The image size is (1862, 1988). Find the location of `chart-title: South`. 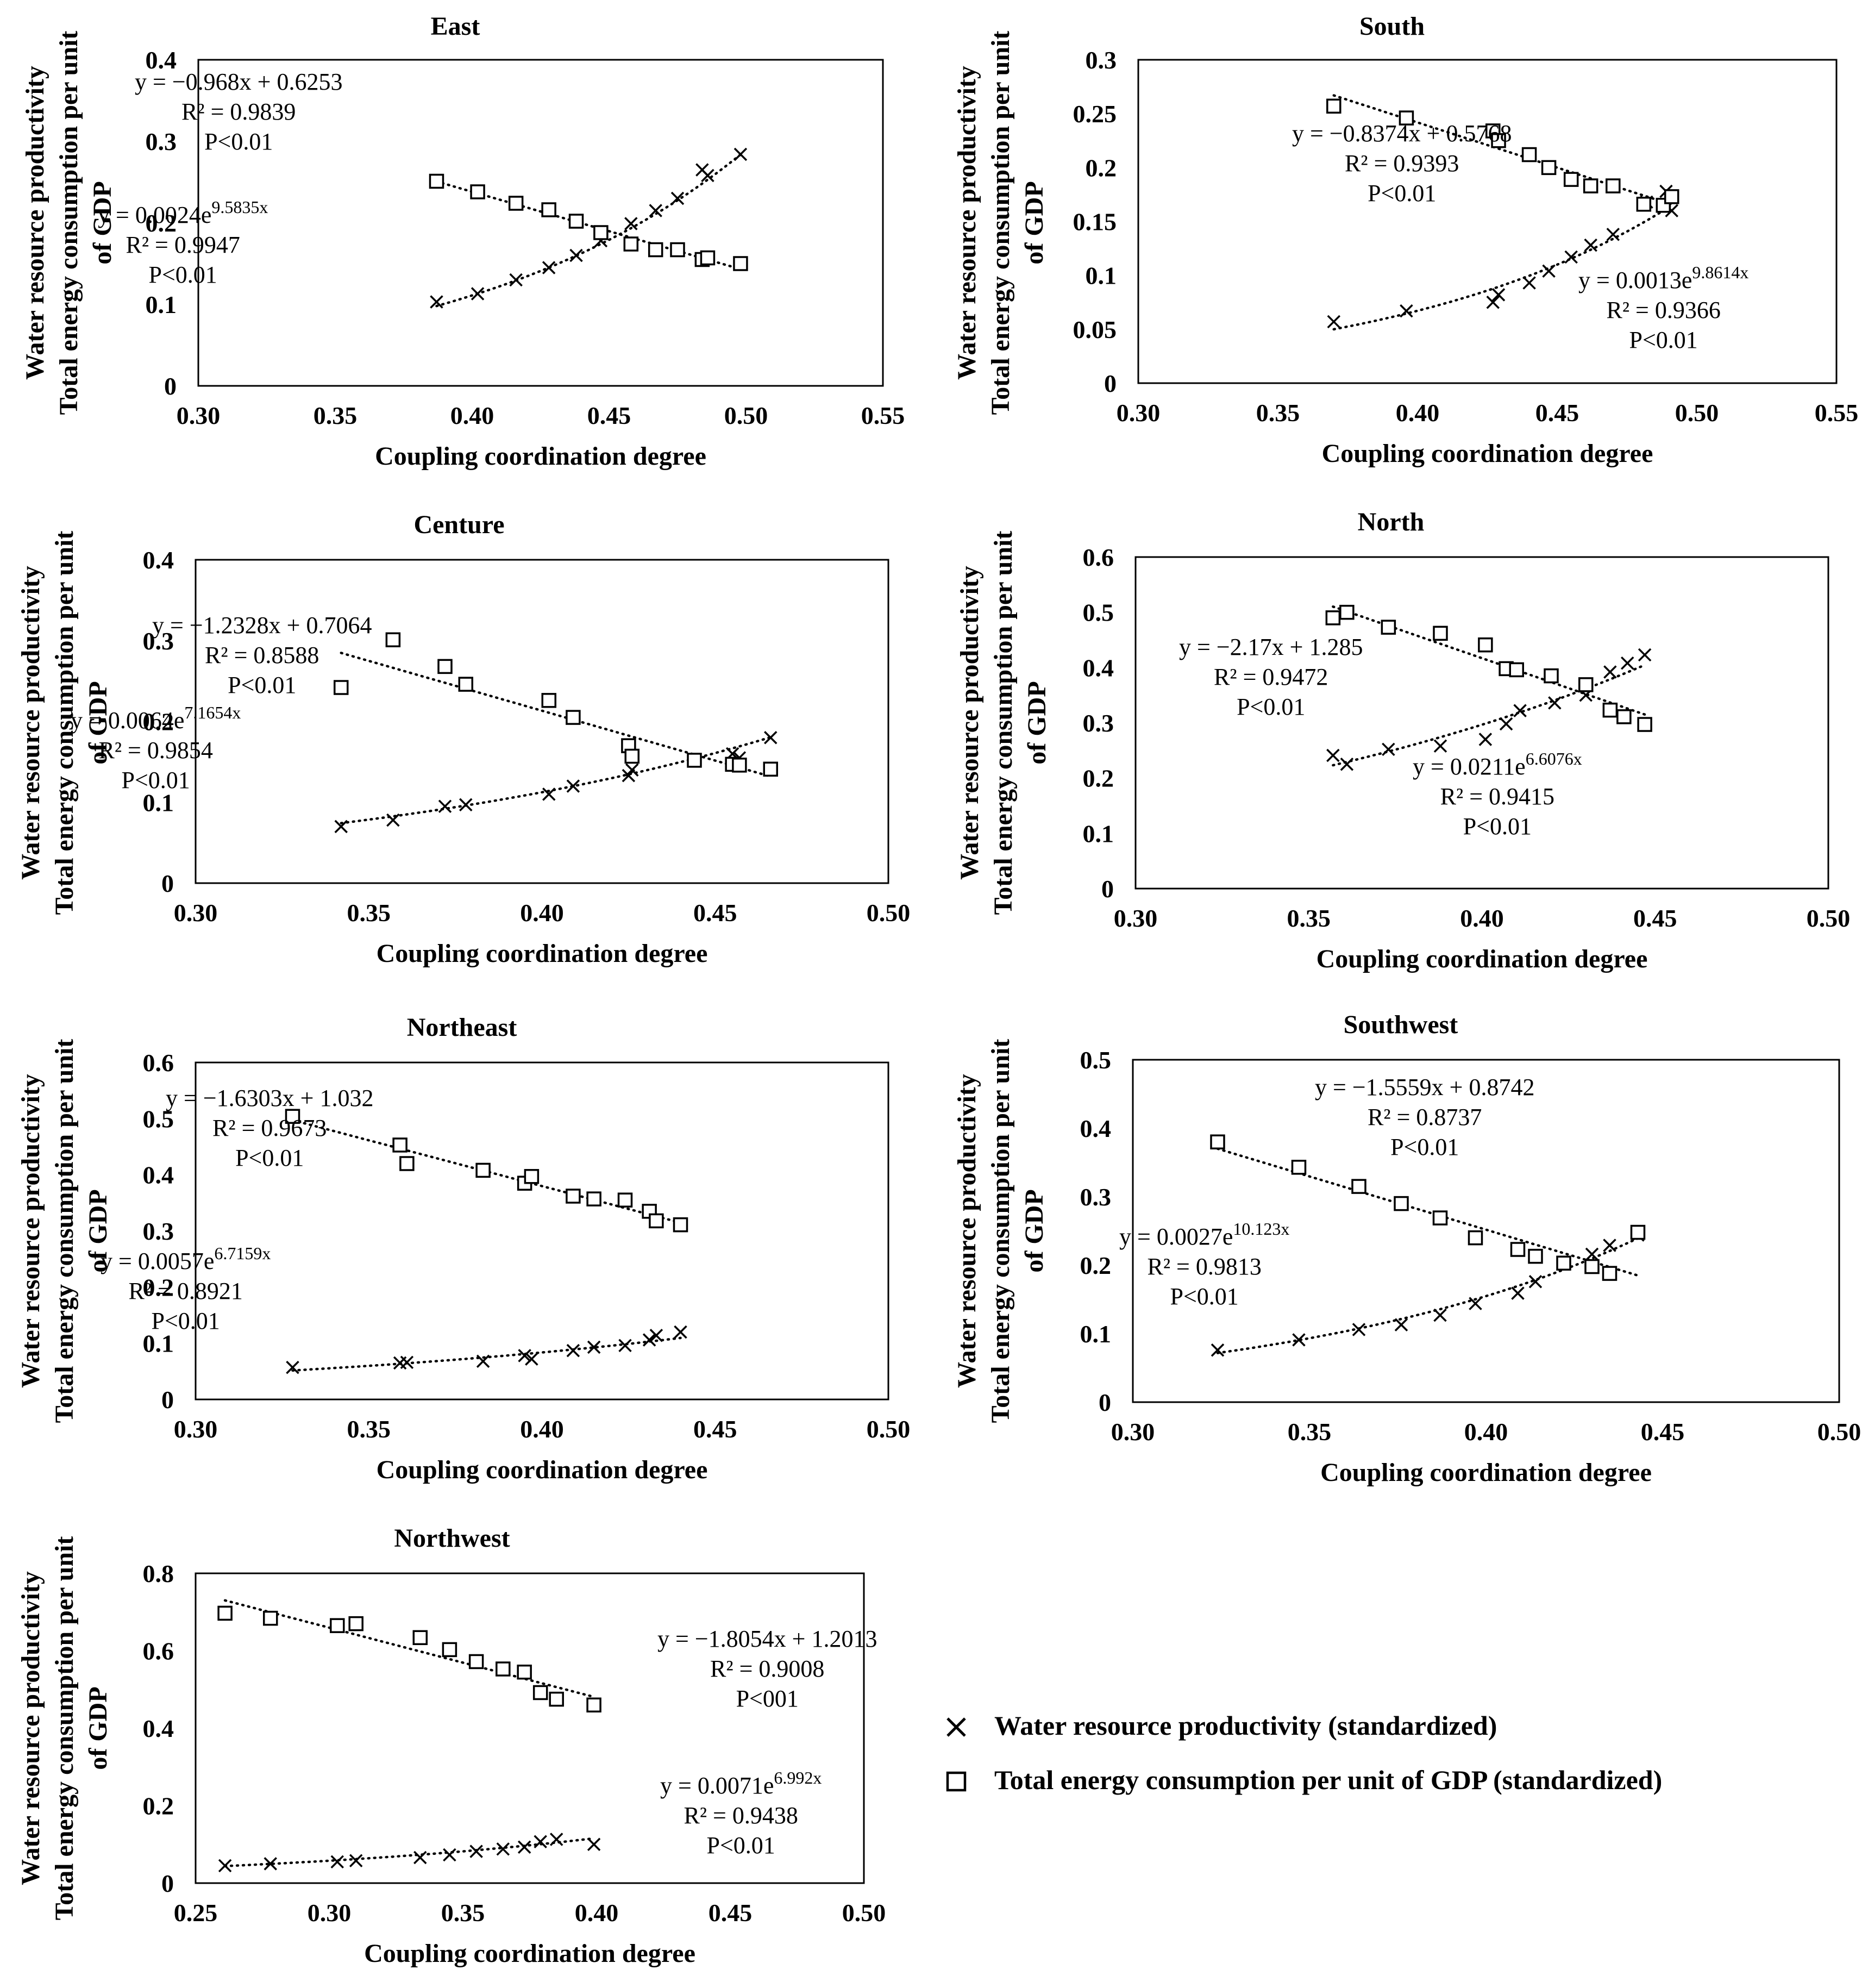

chart-title: South is located at coordinates (1392, 26).